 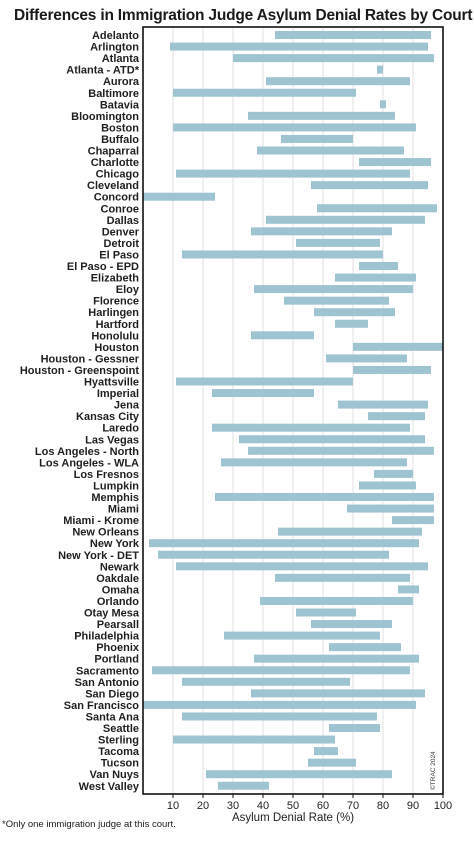 What do you see at coordinates (112, 694) in the screenshot?
I see `category-label: San Diego` at bounding box center [112, 694].